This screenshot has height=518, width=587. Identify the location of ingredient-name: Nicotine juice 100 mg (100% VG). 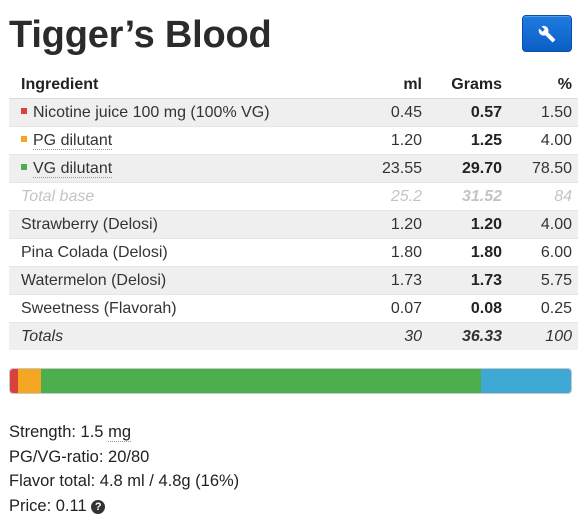
(151, 112).